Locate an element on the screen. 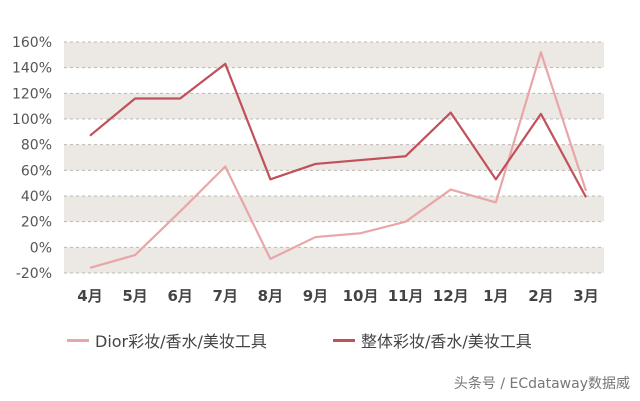 This screenshot has width=640, height=401. x-tick-label: 10月 is located at coordinates (361, 296).